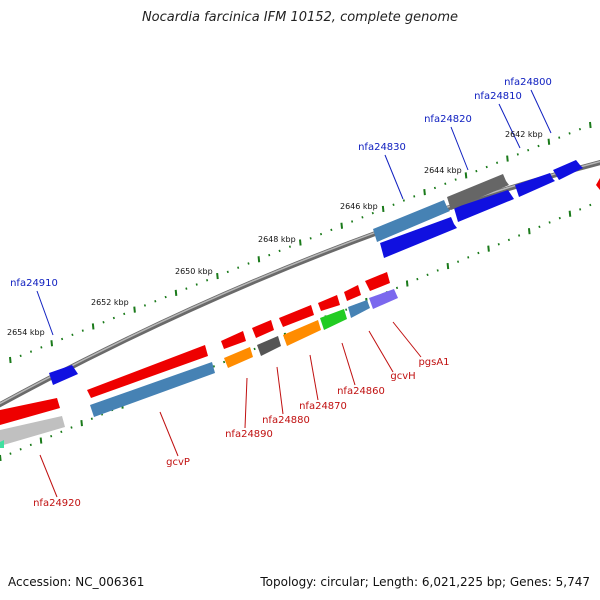 The height and width of the screenshot is (600, 600). What do you see at coordinates (443, 170) in the screenshot?
I see `tick-label: 2644 kbp` at bounding box center [443, 170].